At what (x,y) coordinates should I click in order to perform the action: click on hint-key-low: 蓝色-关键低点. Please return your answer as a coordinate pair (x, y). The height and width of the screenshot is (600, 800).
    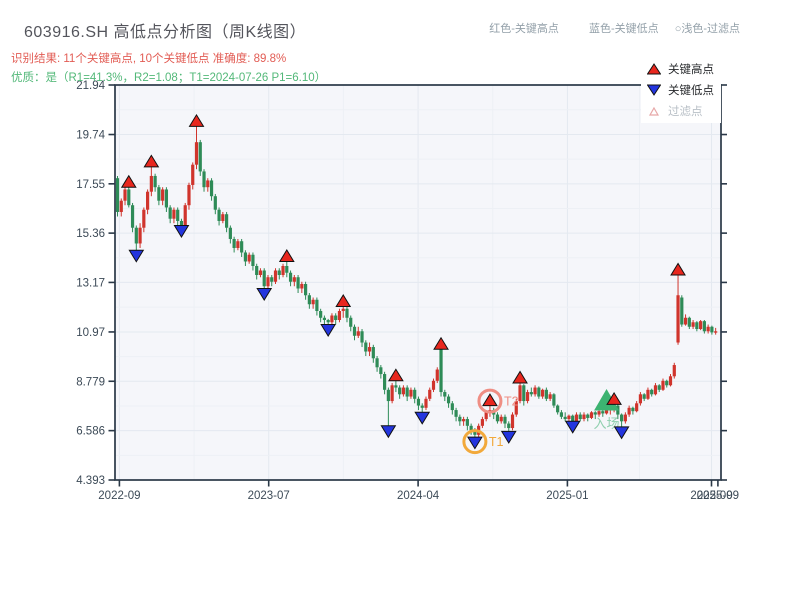
    Looking at the image, I should click on (623, 29).